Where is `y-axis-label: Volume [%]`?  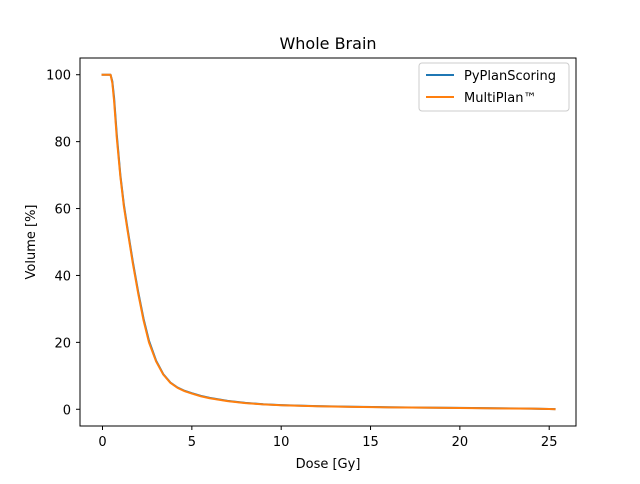
y-axis-label: Volume [%] is located at coordinates (31, 242).